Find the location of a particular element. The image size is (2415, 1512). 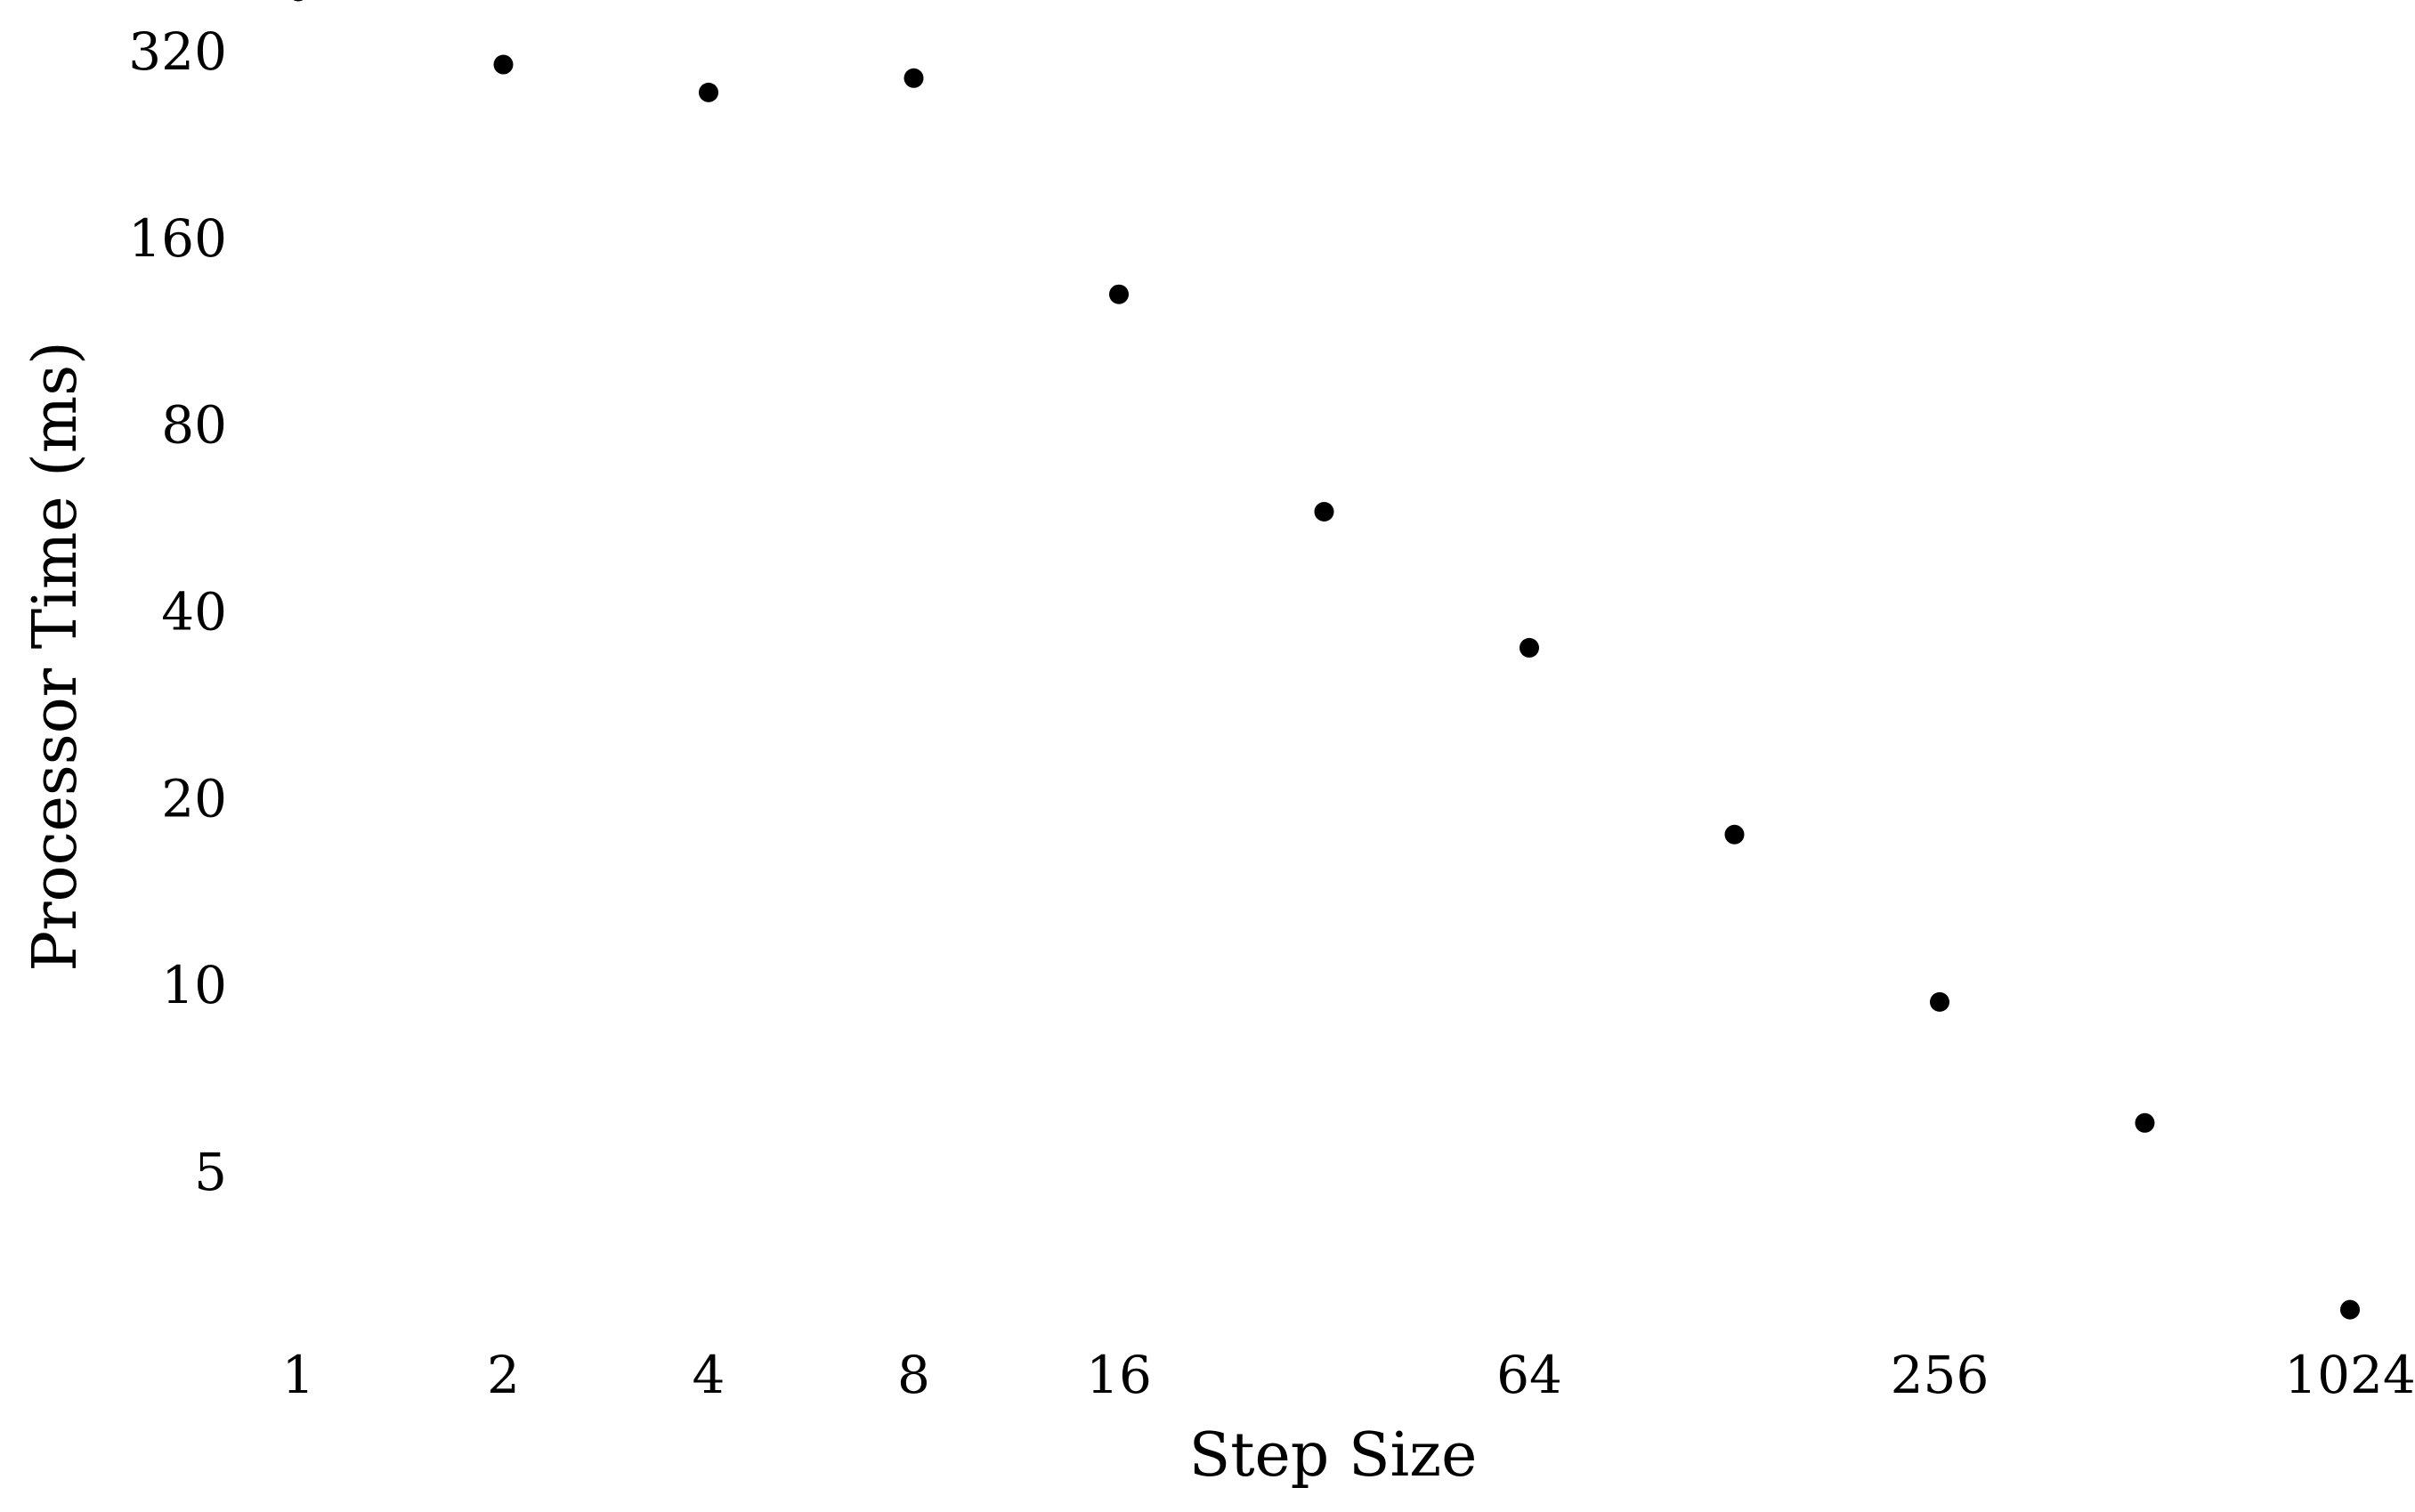

y-tick-label: 5 is located at coordinates (210, 1172).